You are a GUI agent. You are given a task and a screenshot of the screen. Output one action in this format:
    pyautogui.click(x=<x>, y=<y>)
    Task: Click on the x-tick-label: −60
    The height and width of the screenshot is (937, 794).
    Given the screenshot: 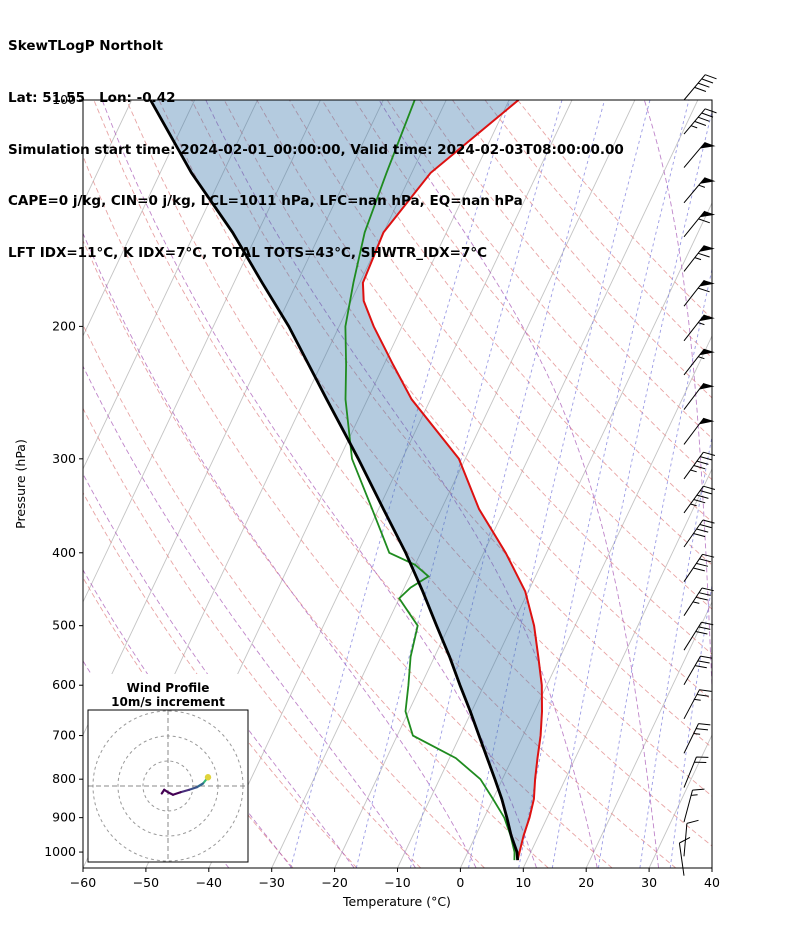 What is the action you would take?
    pyautogui.click(x=83, y=882)
    